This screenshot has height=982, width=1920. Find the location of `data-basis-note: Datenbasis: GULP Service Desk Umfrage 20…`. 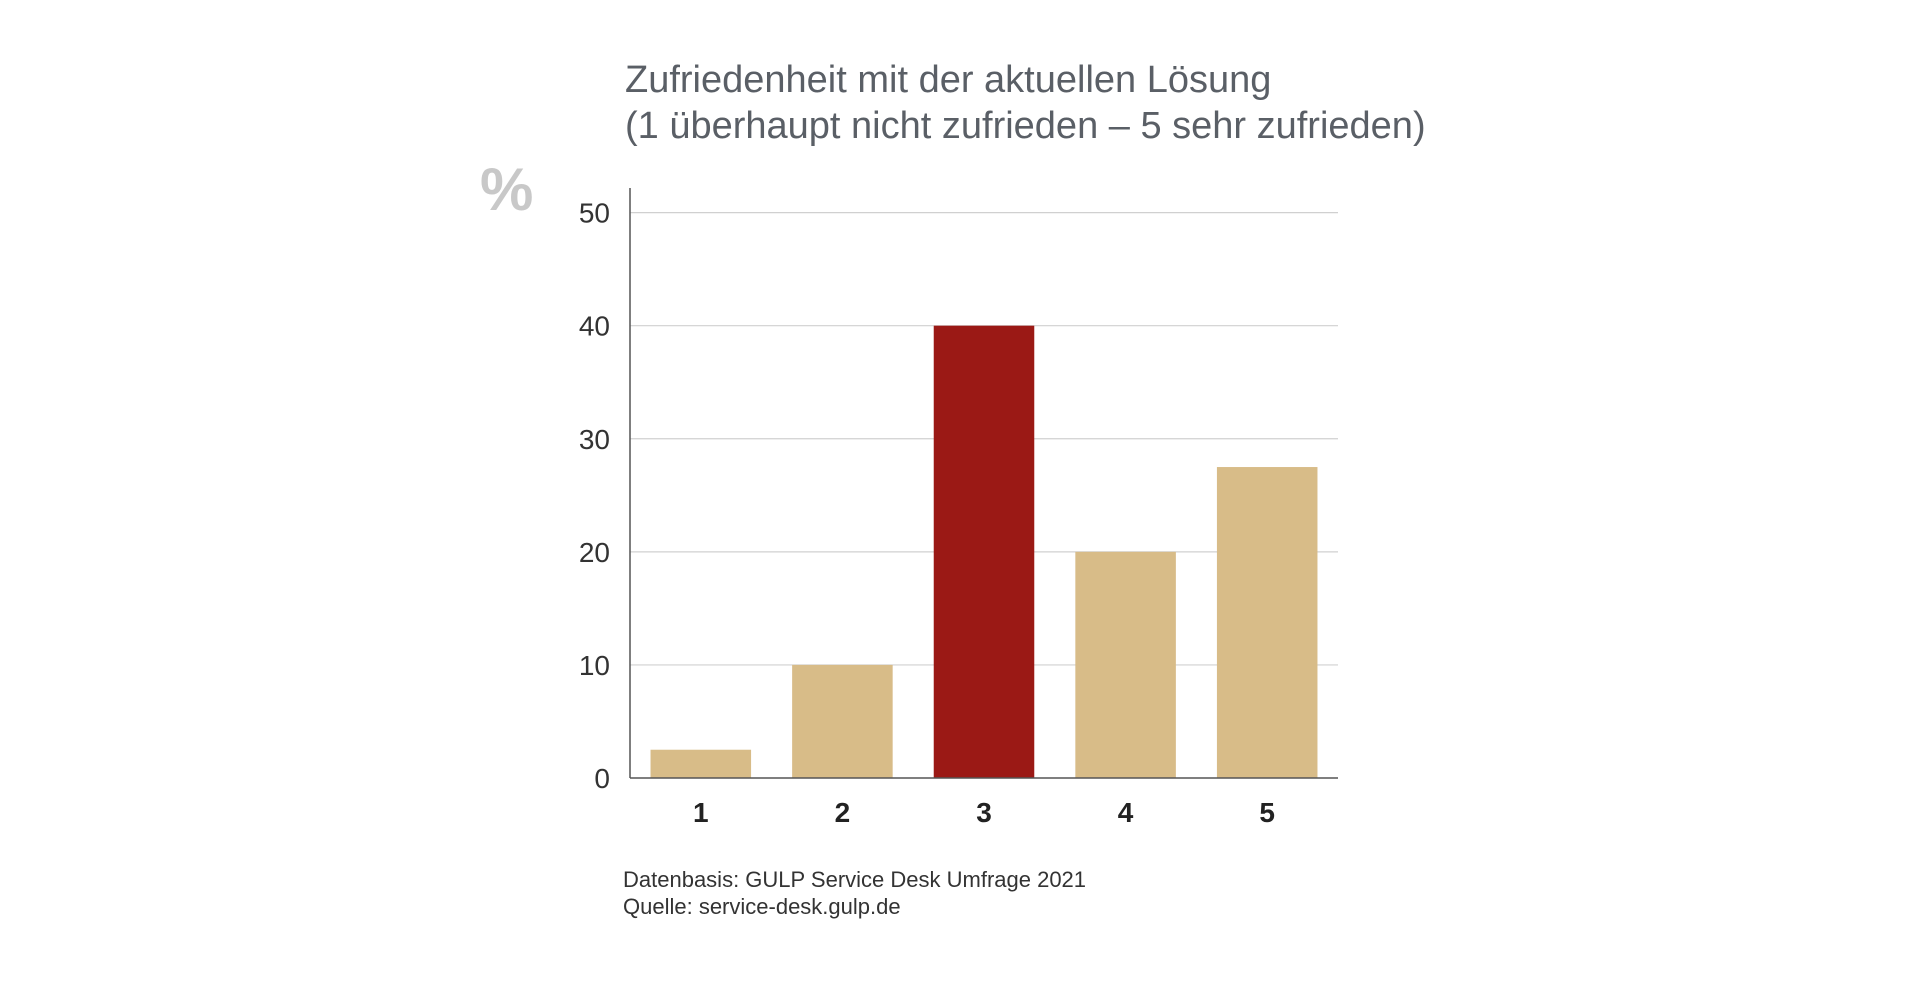

data-basis-note: Datenbasis: GULP Service Desk Umfrage 20… is located at coordinates (855, 879).